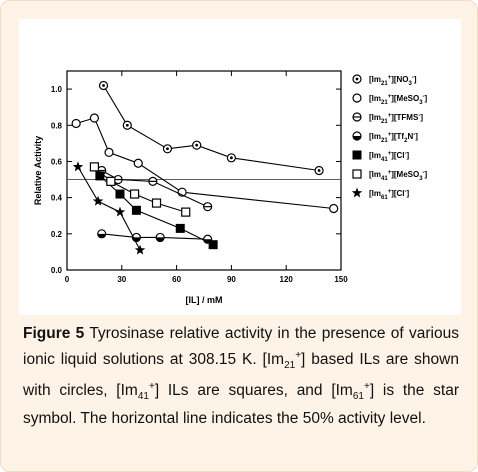 This screenshot has height=472, width=478. Describe the element at coordinates (54, 333) in the screenshot. I see `caption-label: Figure 5` at that location.